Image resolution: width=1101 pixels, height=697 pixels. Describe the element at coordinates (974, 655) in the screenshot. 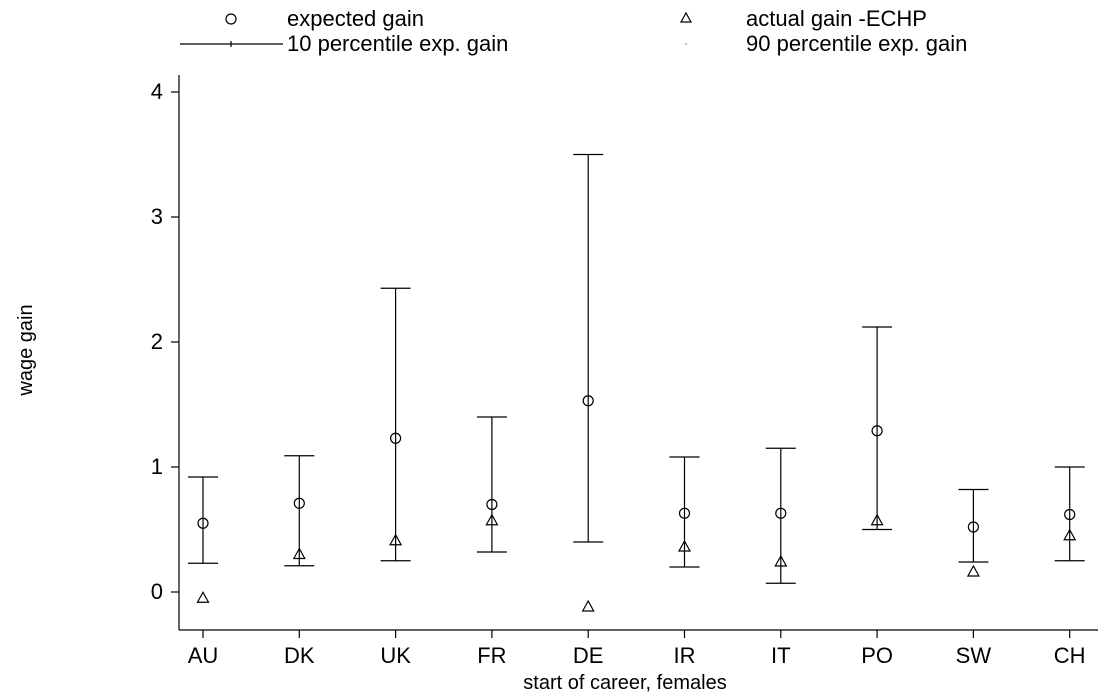

I see `x-tick-label: SW` at that location.